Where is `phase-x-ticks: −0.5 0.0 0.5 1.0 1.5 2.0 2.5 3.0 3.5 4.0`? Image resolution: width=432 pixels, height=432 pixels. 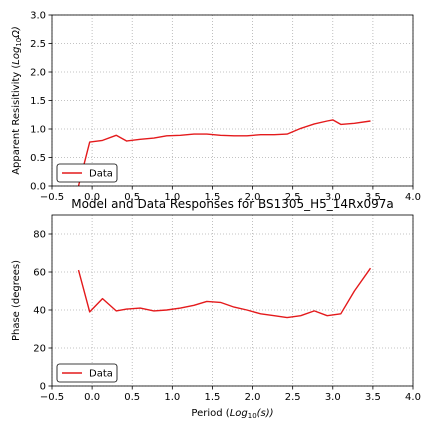
phase-x-ticks: −0.5 0.0 0.5 1.0 1.5 2.0 2.5 3.0 3.5 4.0 is located at coordinates (230, 394).